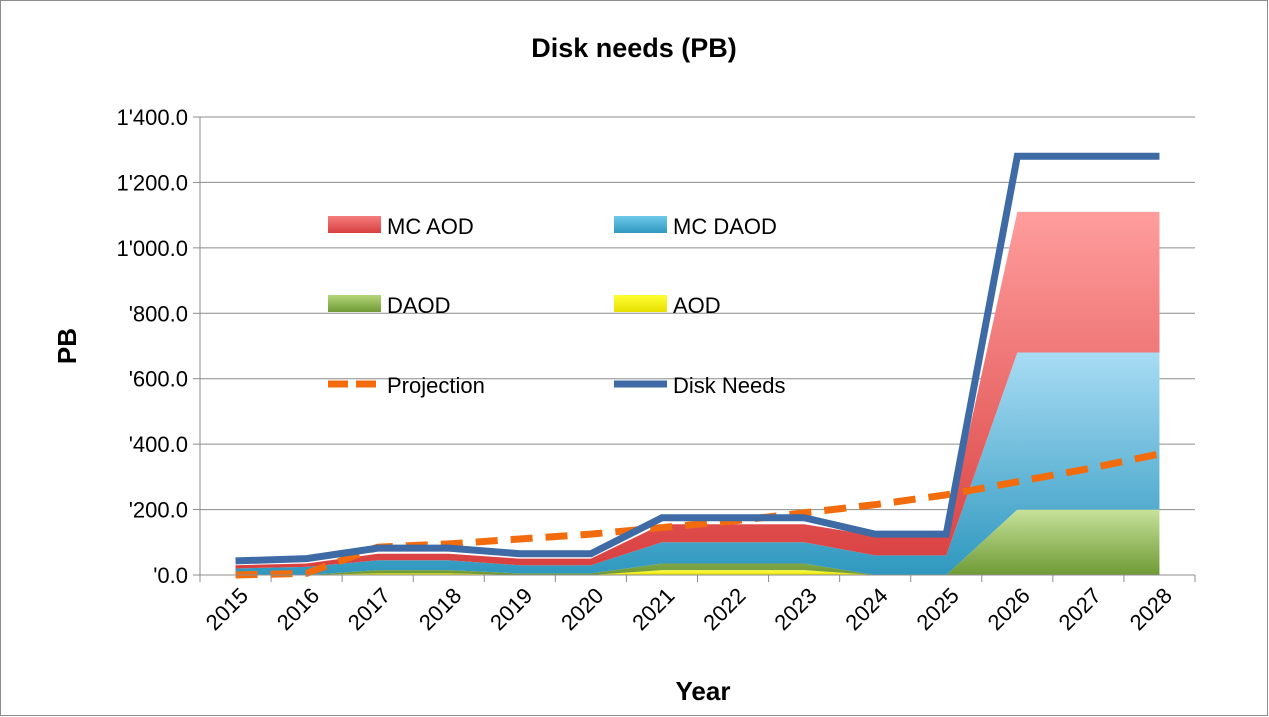  I want to click on legend-item-disk-needs: Disk Needs, so click(699, 385).